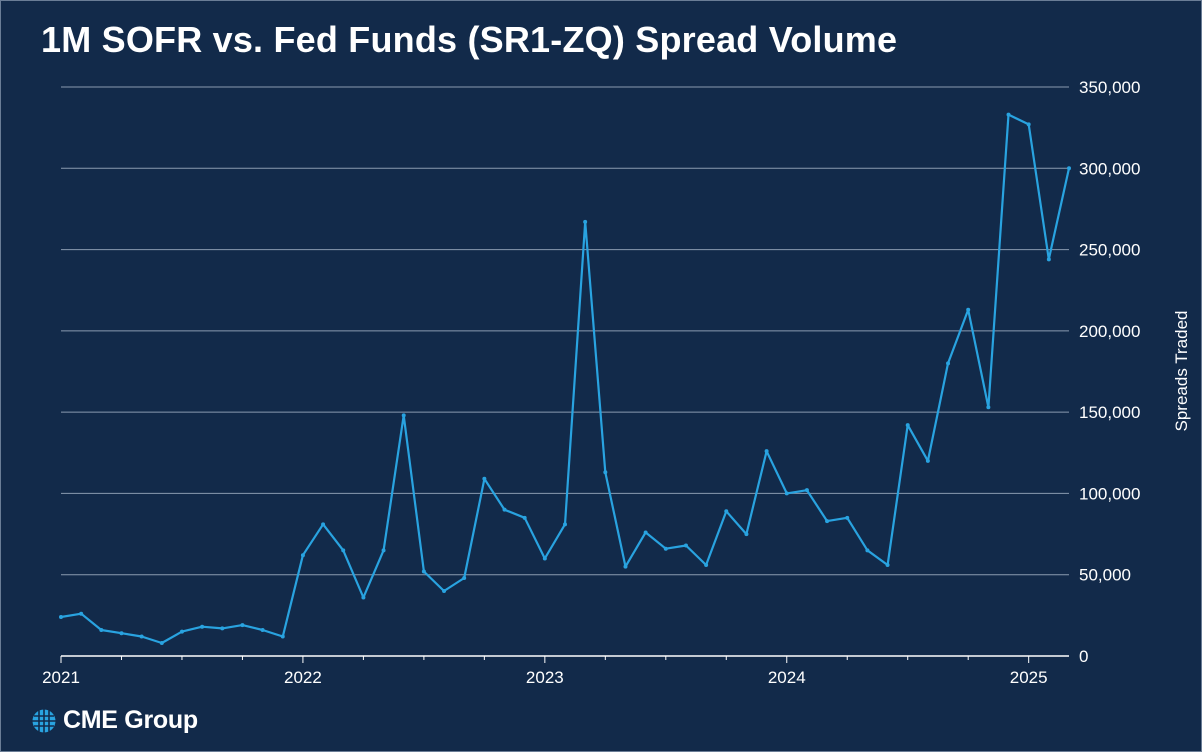 The height and width of the screenshot is (752, 1202). Describe the element at coordinates (1109, 250) in the screenshot. I see `y-tick-label: 250,000` at that location.